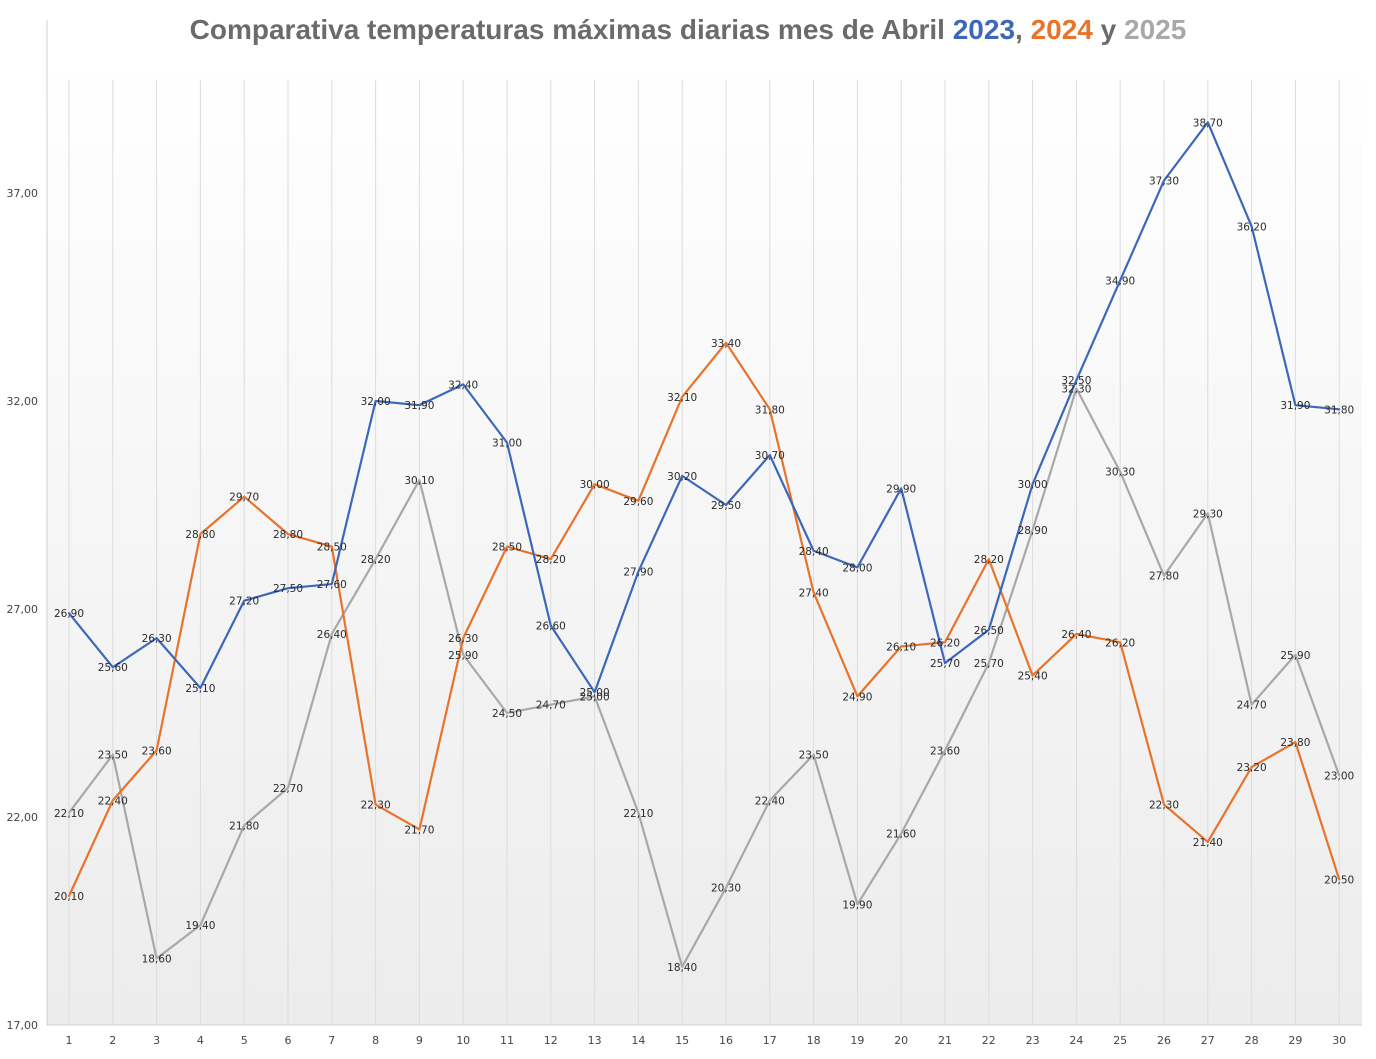 This screenshot has width=1376, height=1059. What do you see at coordinates (1295, 743) in the screenshot?
I see `data-label-2024: 23,80` at bounding box center [1295, 743].